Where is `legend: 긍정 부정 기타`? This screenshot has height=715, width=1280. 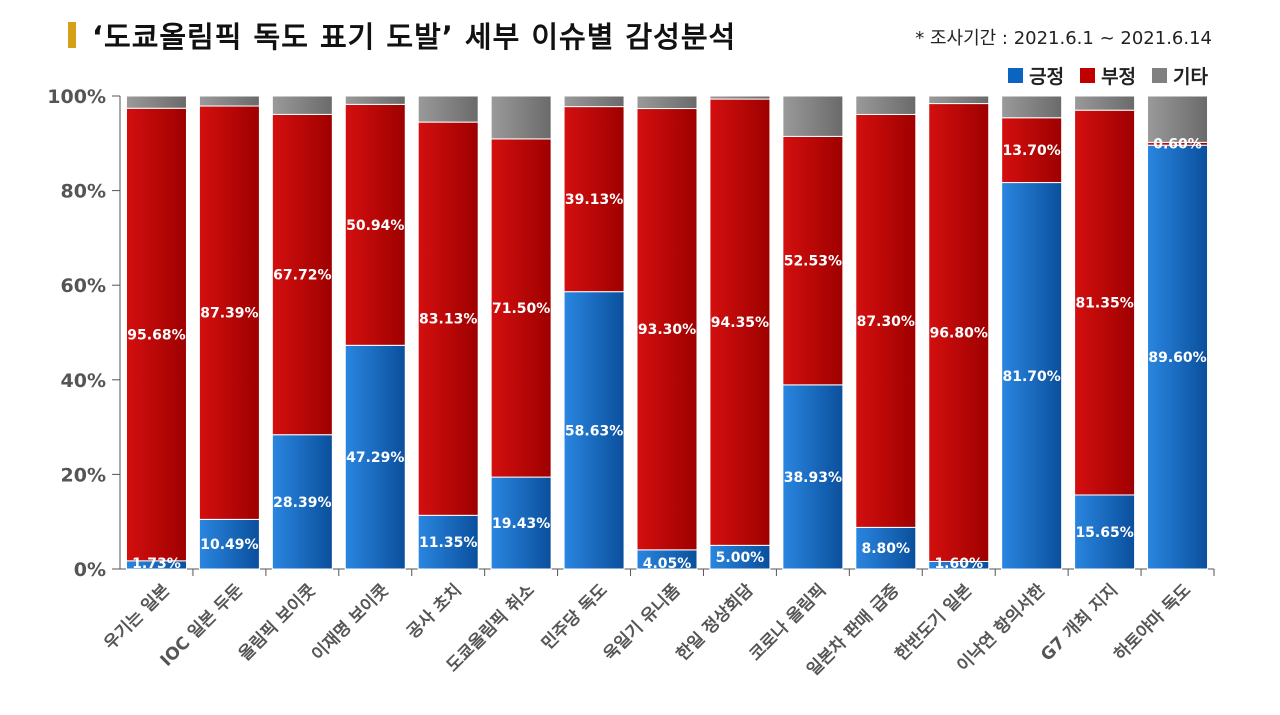
legend: 긍정 부정 기타 is located at coordinates (1108, 75).